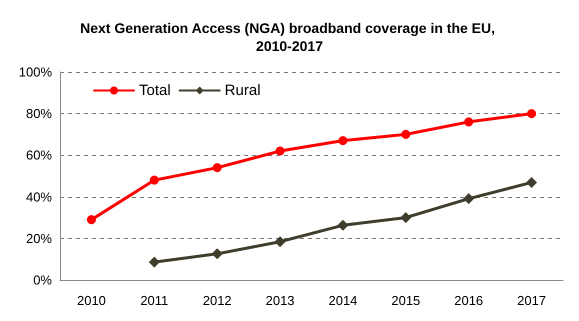  I want to click on y-tick-label: 100%, so click(35, 72).